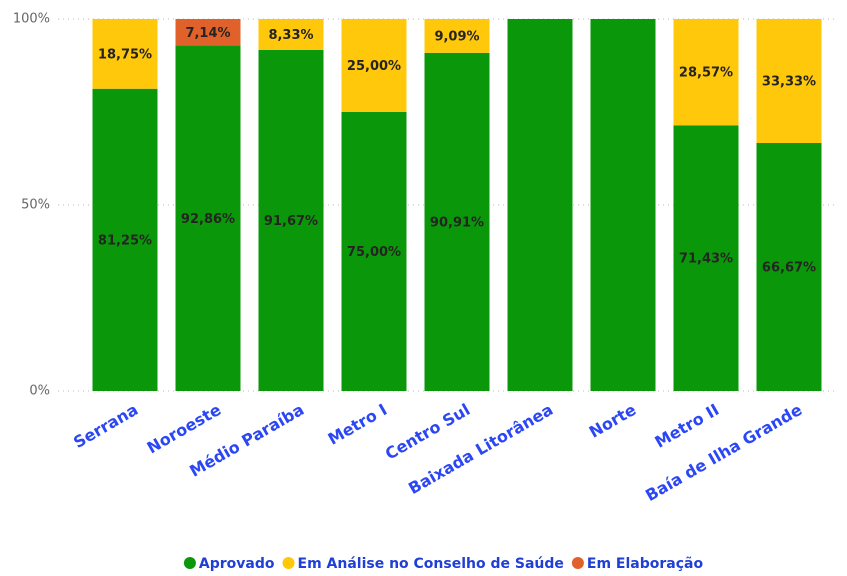 The width and height of the screenshot is (847, 576). I want to click on x-tick-label: Baixada Litorânea, so click(480, 449).